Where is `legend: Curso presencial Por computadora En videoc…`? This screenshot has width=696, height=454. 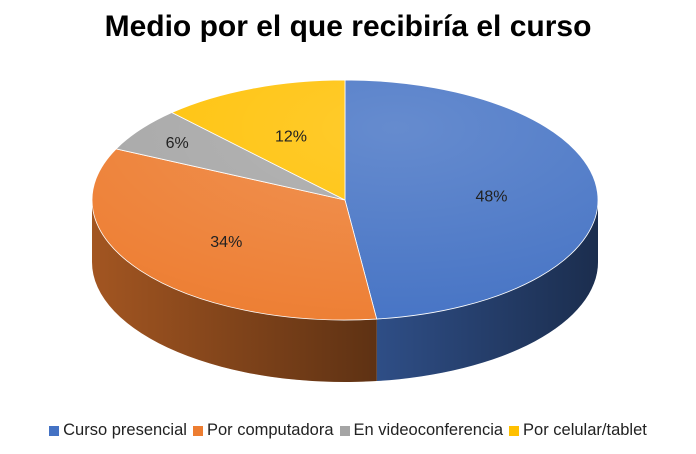 legend: Curso presencial Por computadora En videoc… is located at coordinates (348, 431).